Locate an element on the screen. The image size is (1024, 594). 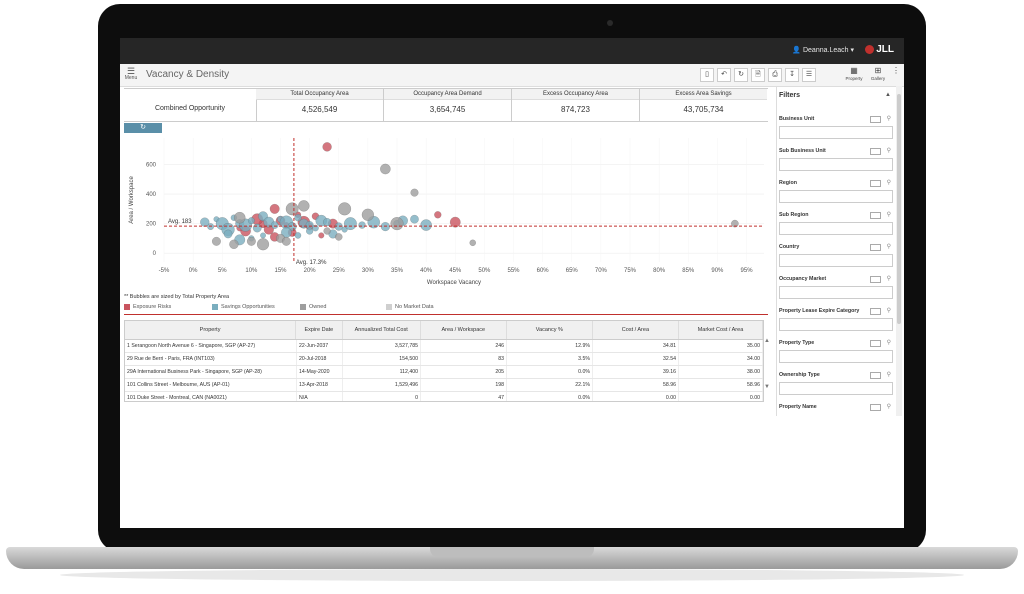
column-header-expire-date: Expire Date is located at coordinates (319, 330).